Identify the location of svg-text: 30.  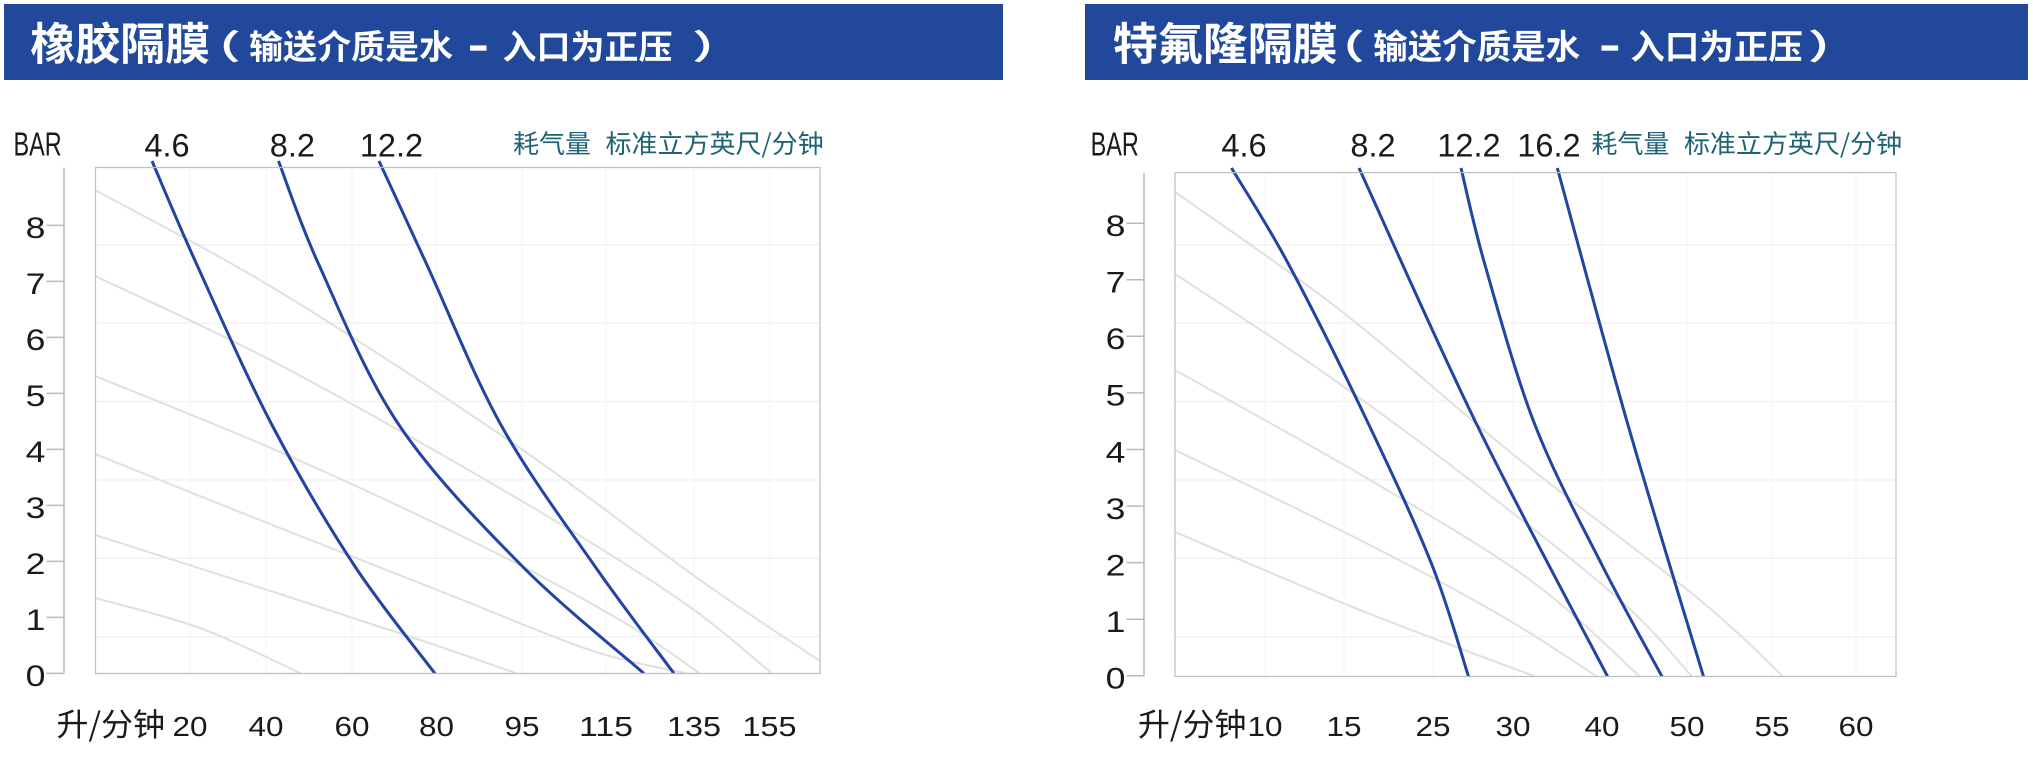
(1513, 726).